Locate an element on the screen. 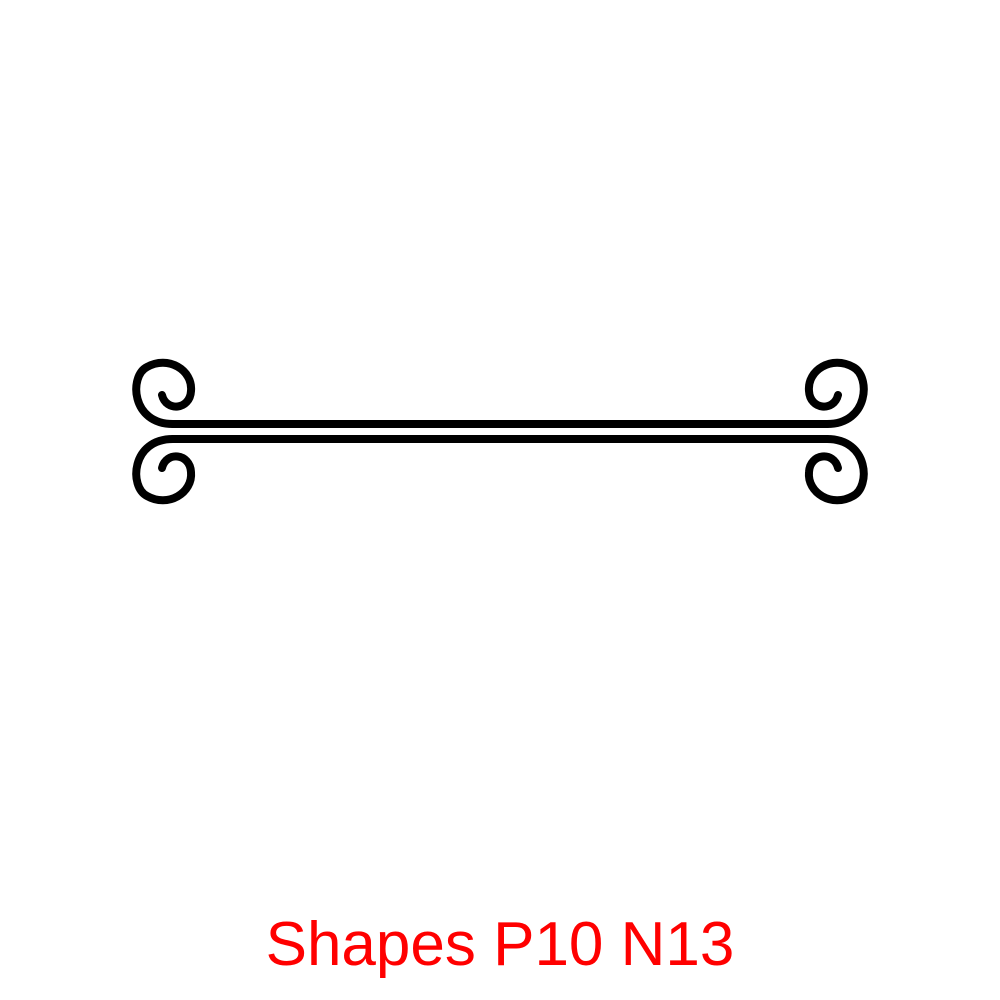 Image resolution: width=1000 pixels, height=1000 pixels. caption-text: Shapes P10 N13 is located at coordinates (500, 944).